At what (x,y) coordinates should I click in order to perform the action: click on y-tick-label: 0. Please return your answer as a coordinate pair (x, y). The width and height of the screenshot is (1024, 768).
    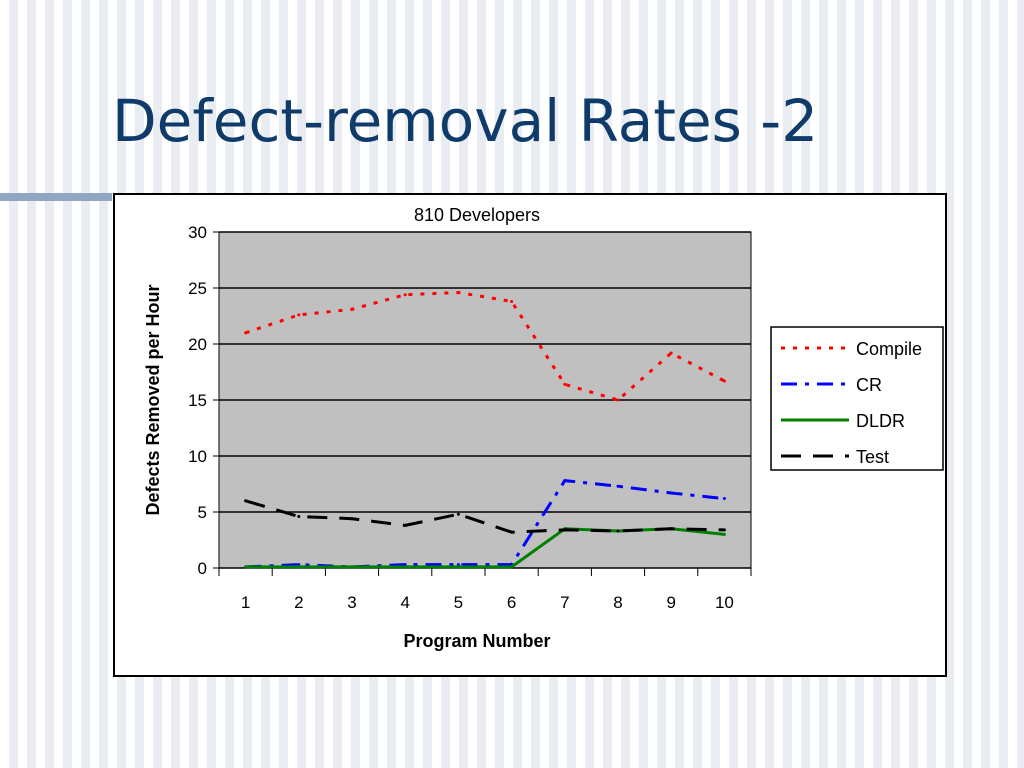
    Looking at the image, I should click on (202, 568).